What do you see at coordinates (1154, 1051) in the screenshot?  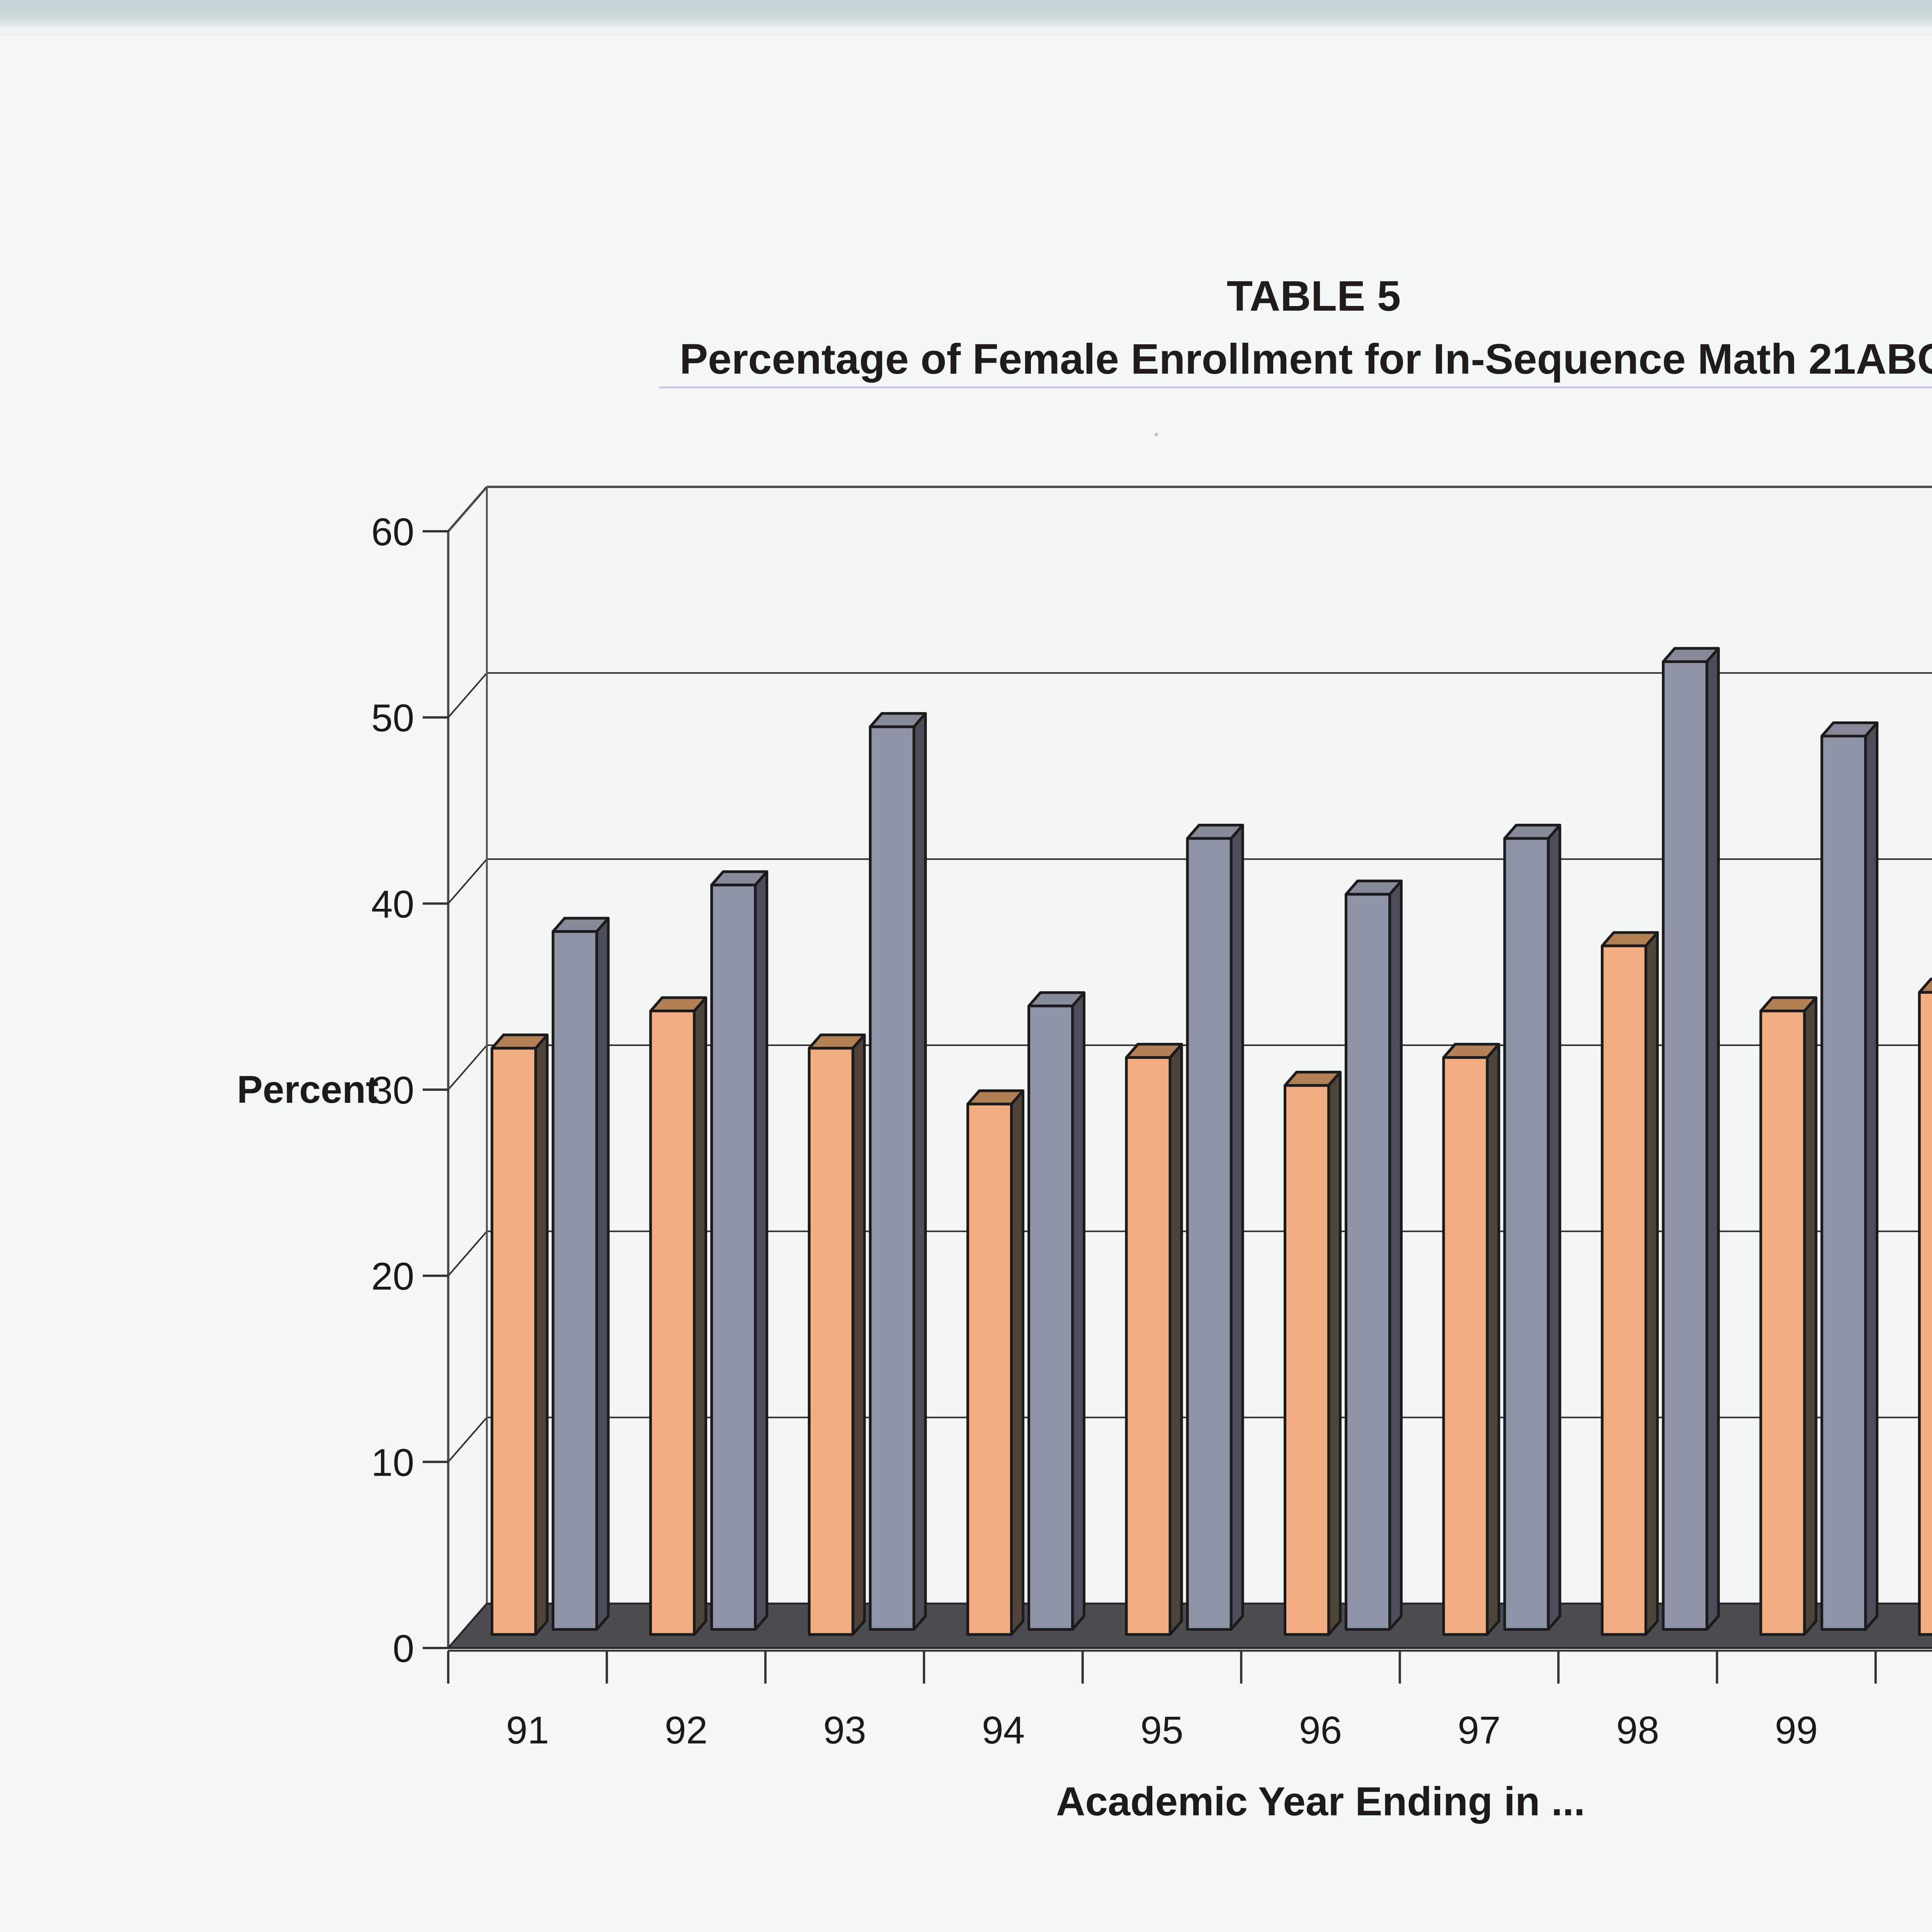 I see `bar-ALL-95-top` at bounding box center [1154, 1051].